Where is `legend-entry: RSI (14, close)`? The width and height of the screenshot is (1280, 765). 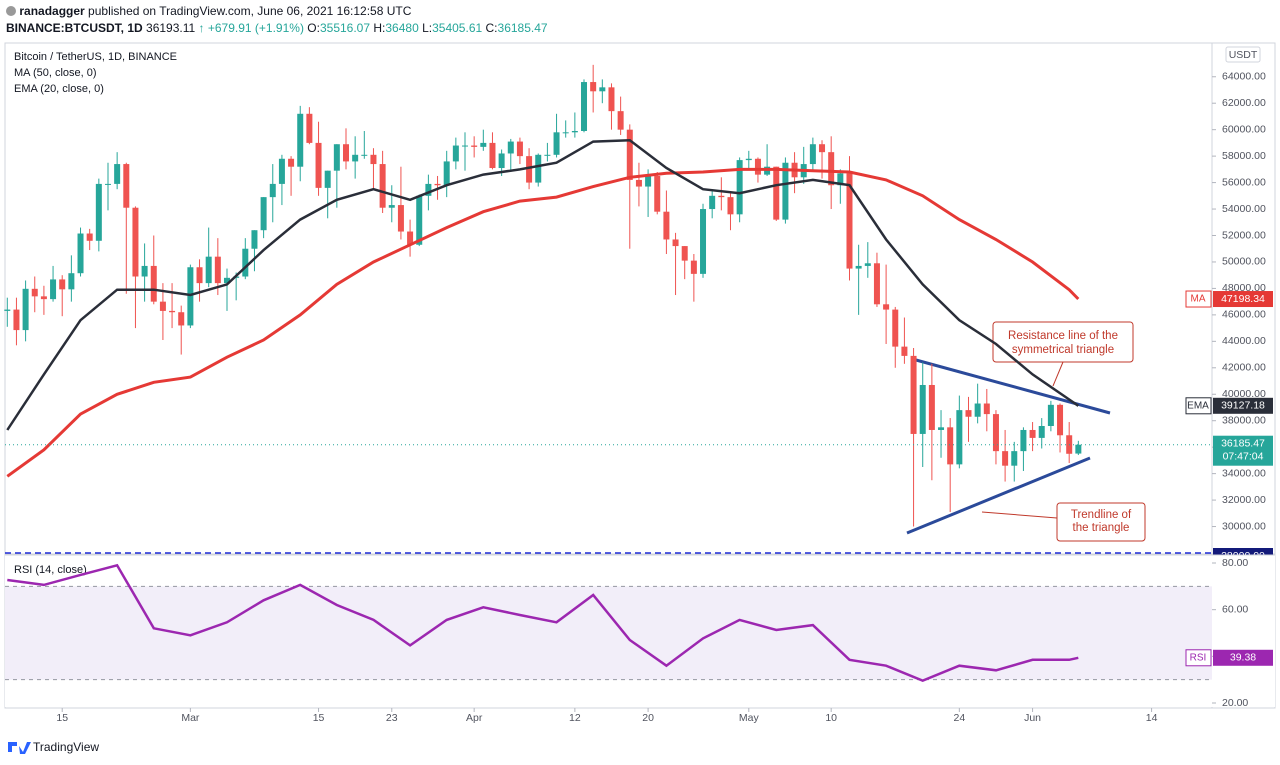
legend-entry: RSI (14, close) is located at coordinates (50, 570).